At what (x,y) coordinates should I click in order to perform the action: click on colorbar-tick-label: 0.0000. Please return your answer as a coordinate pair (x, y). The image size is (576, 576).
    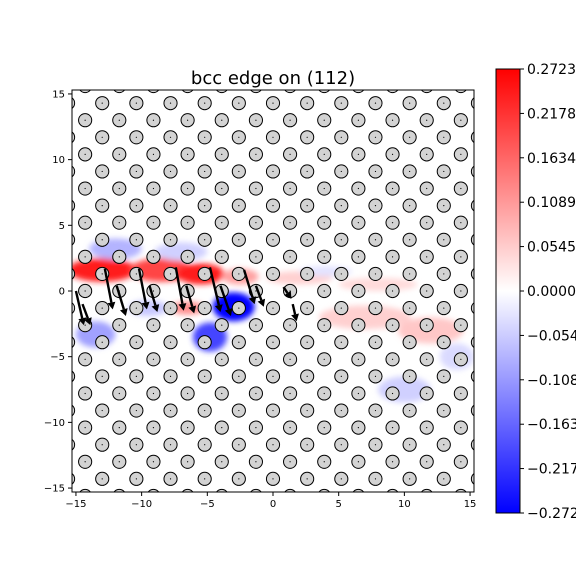
    Looking at the image, I should click on (551, 292).